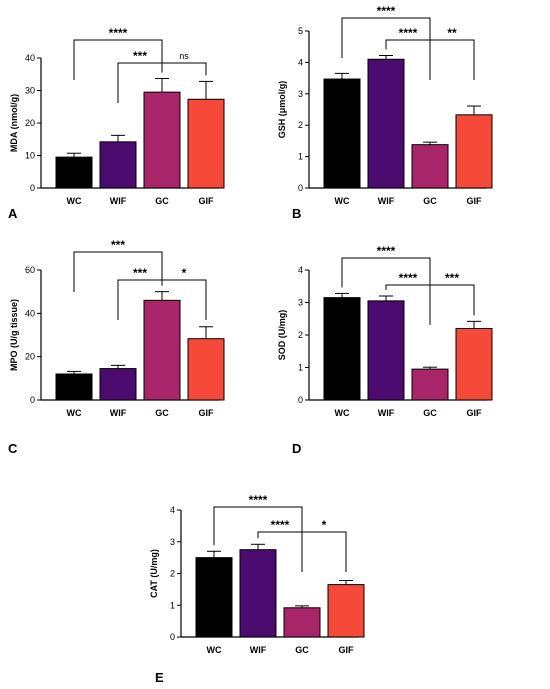  What do you see at coordinates (154, 573) in the screenshot?
I see `y-axis-label: CAT (U/mg)` at bounding box center [154, 573].